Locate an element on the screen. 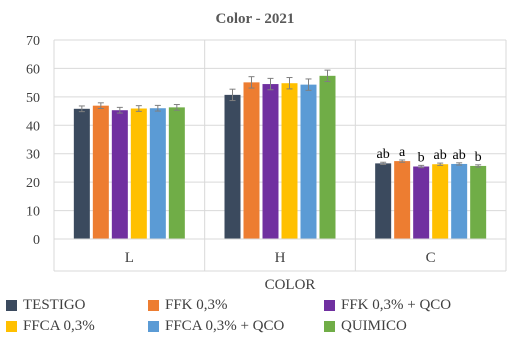  legend-item: FFK 0,3% is located at coordinates (236, 305).